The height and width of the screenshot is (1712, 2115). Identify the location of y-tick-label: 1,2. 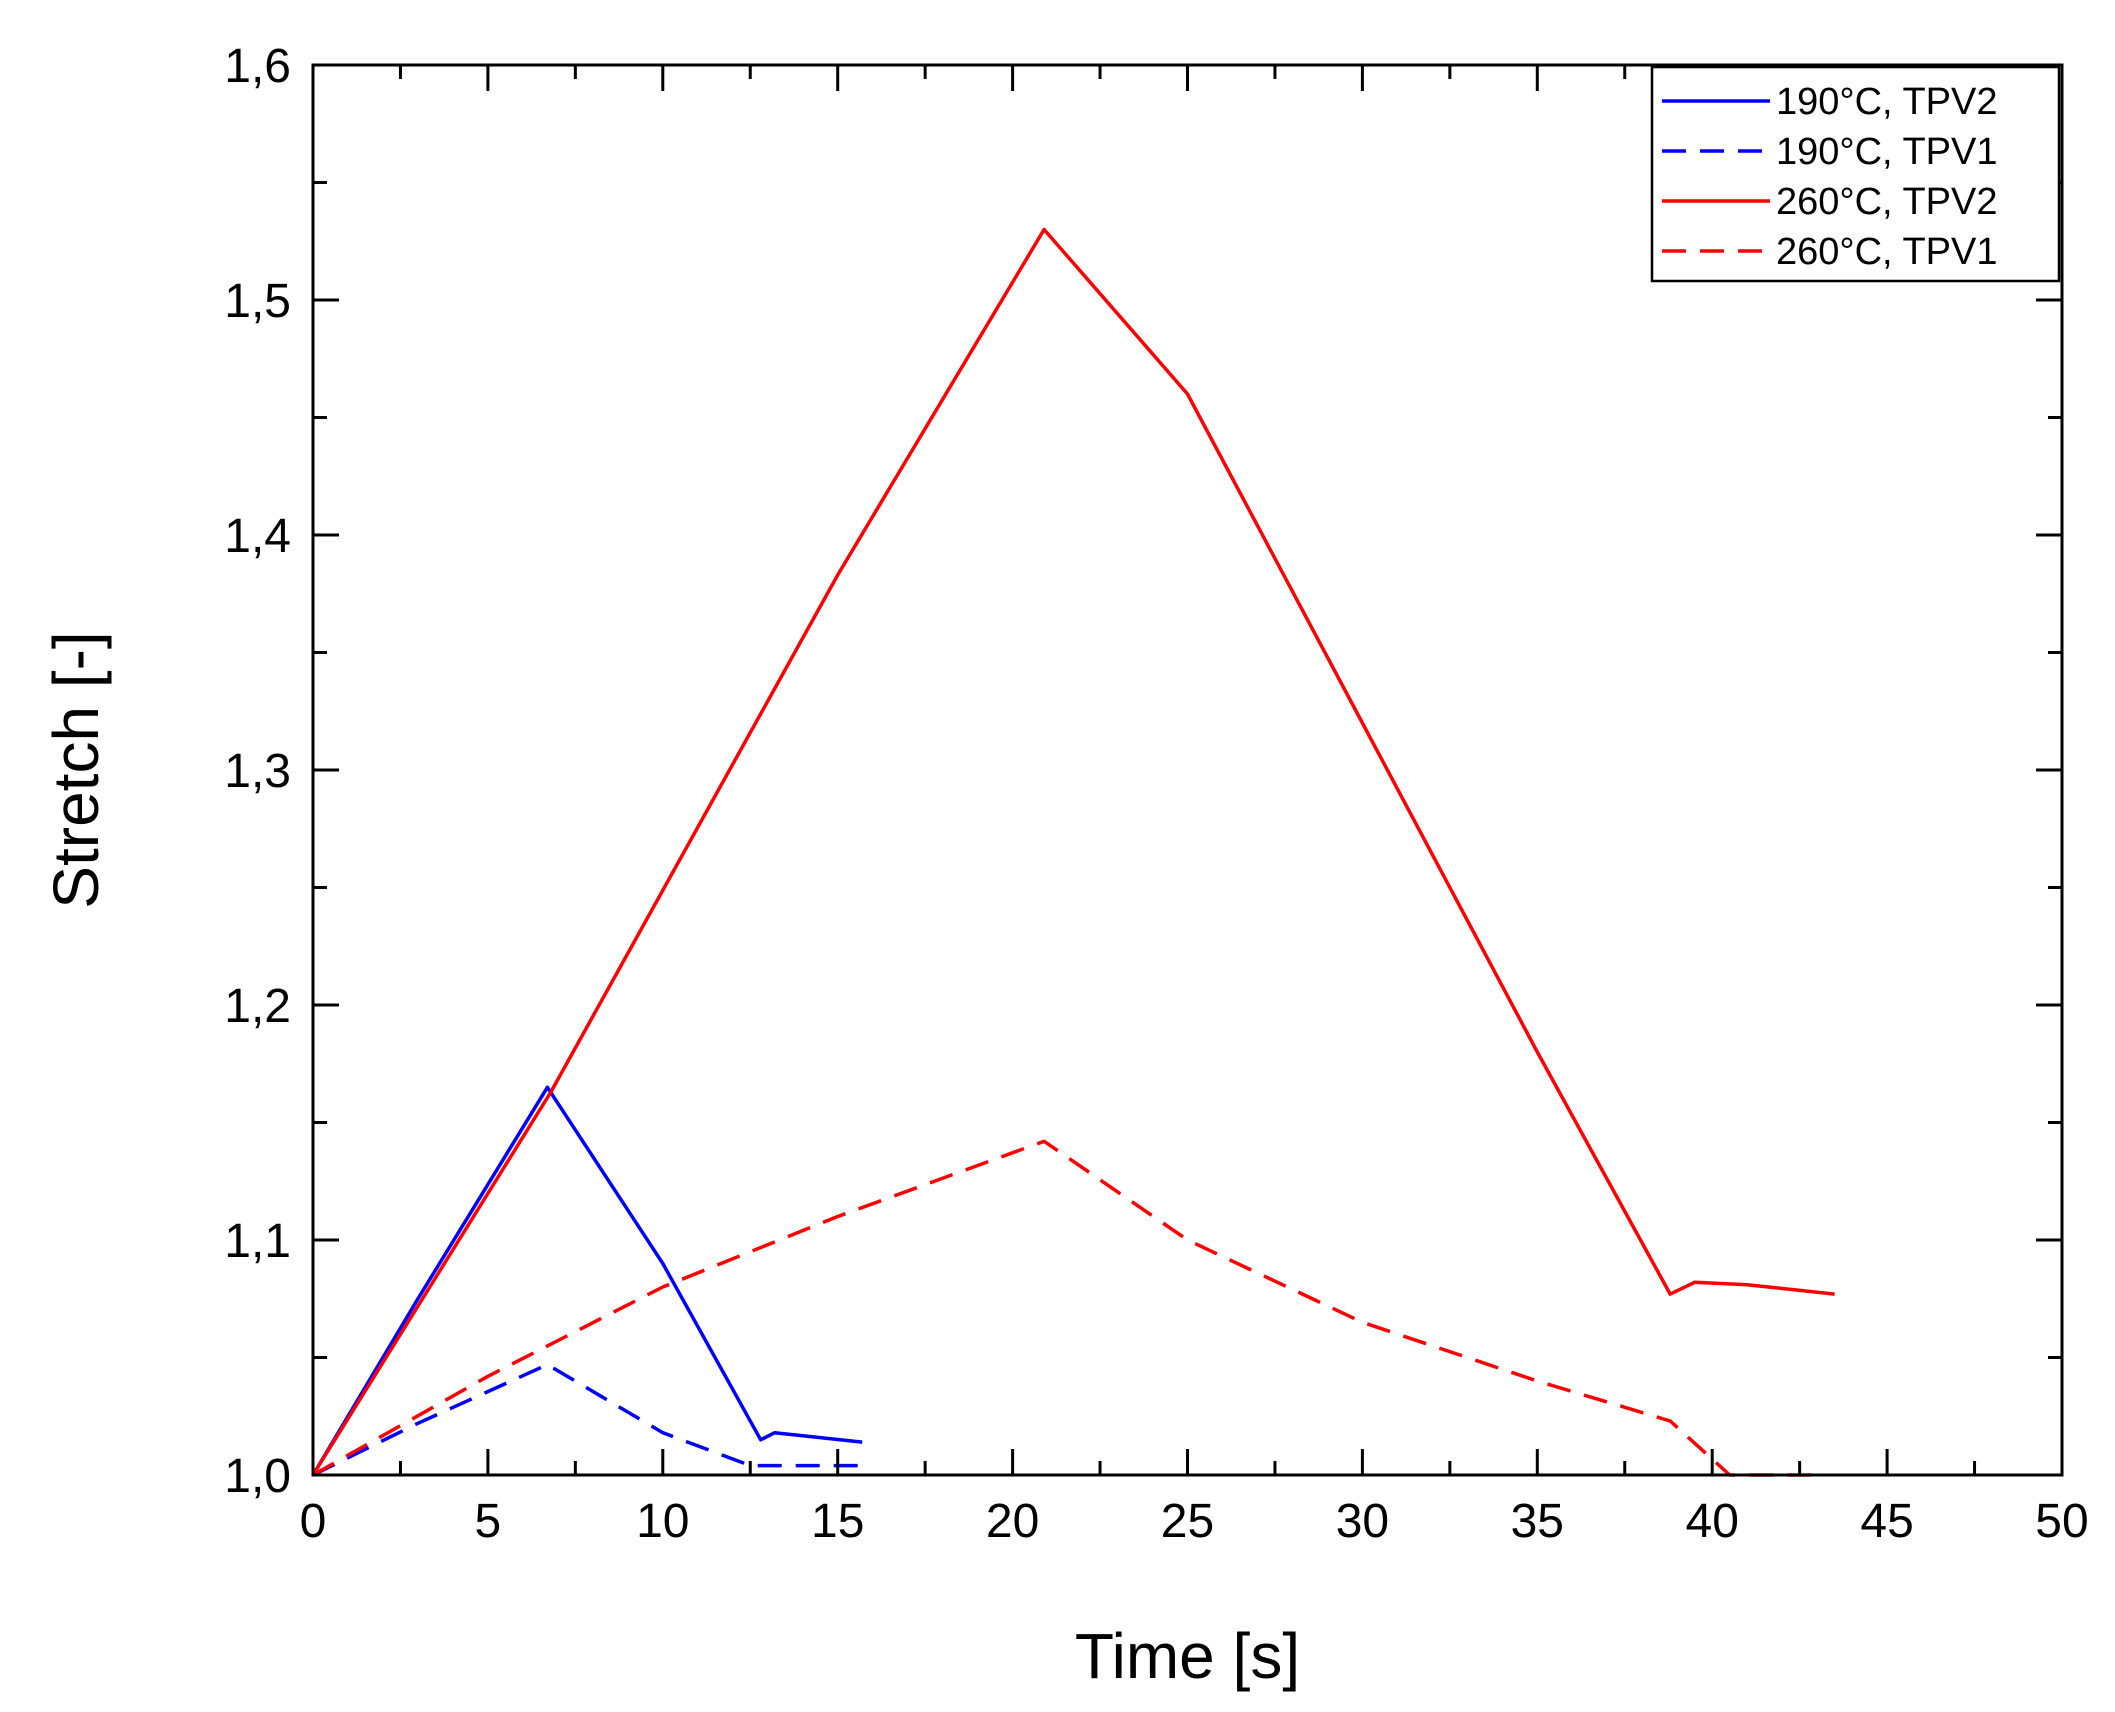
(257, 1006).